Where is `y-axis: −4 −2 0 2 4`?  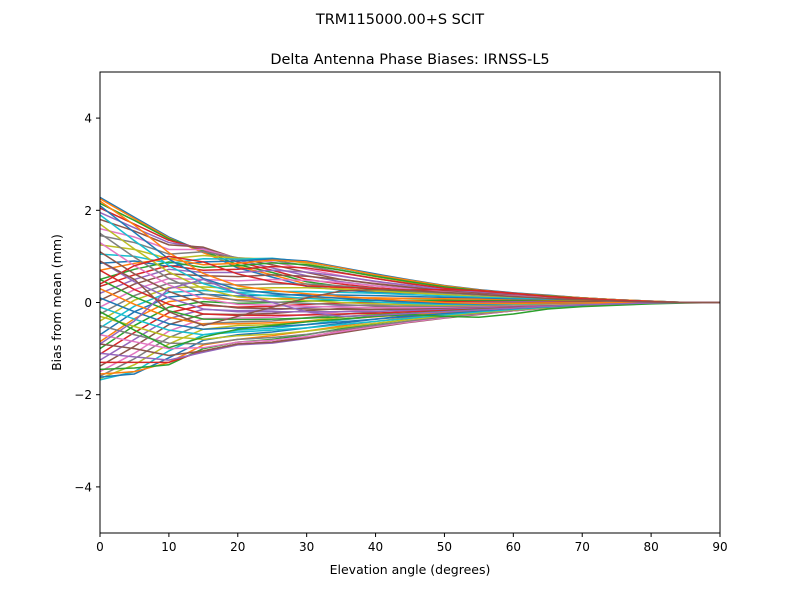
y-axis: −4 −2 0 2 4 is located at coordinates (87, 303).